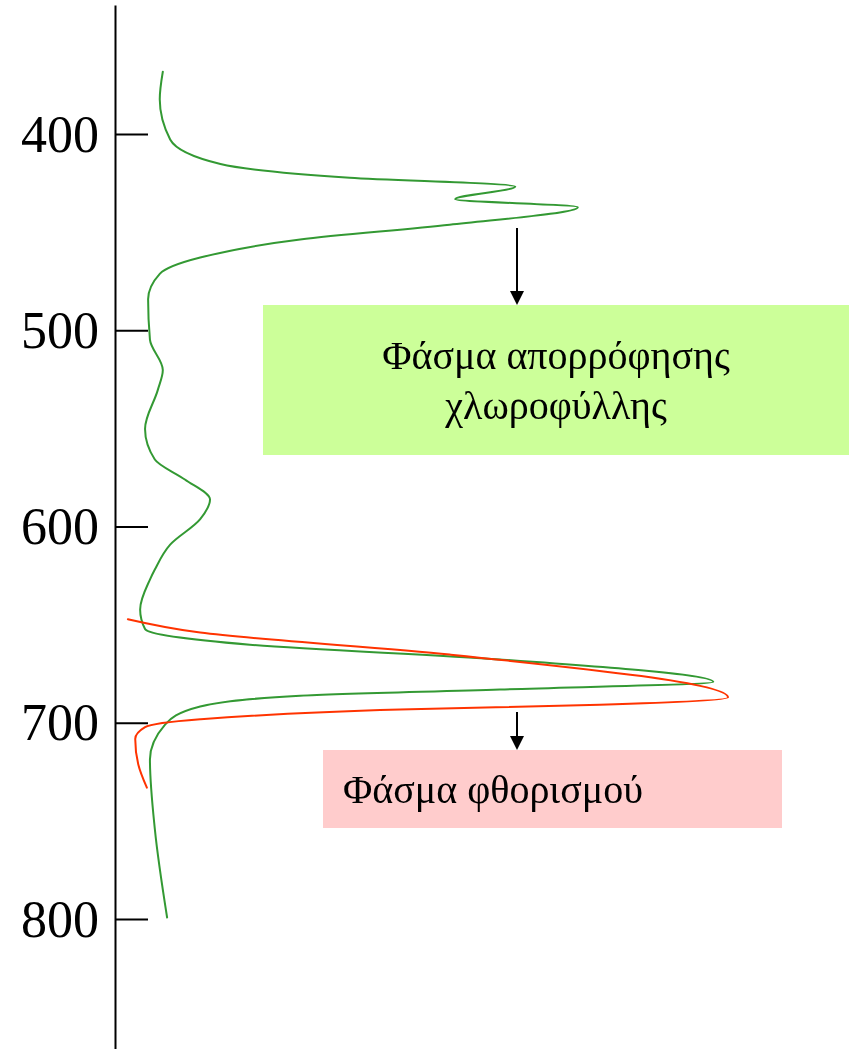 Image resolution: width=849 pixels, height=1049 pixels. I want to click on text: Φάσμα απορρόφησης χλωροφύλλης, so click(556, 380).